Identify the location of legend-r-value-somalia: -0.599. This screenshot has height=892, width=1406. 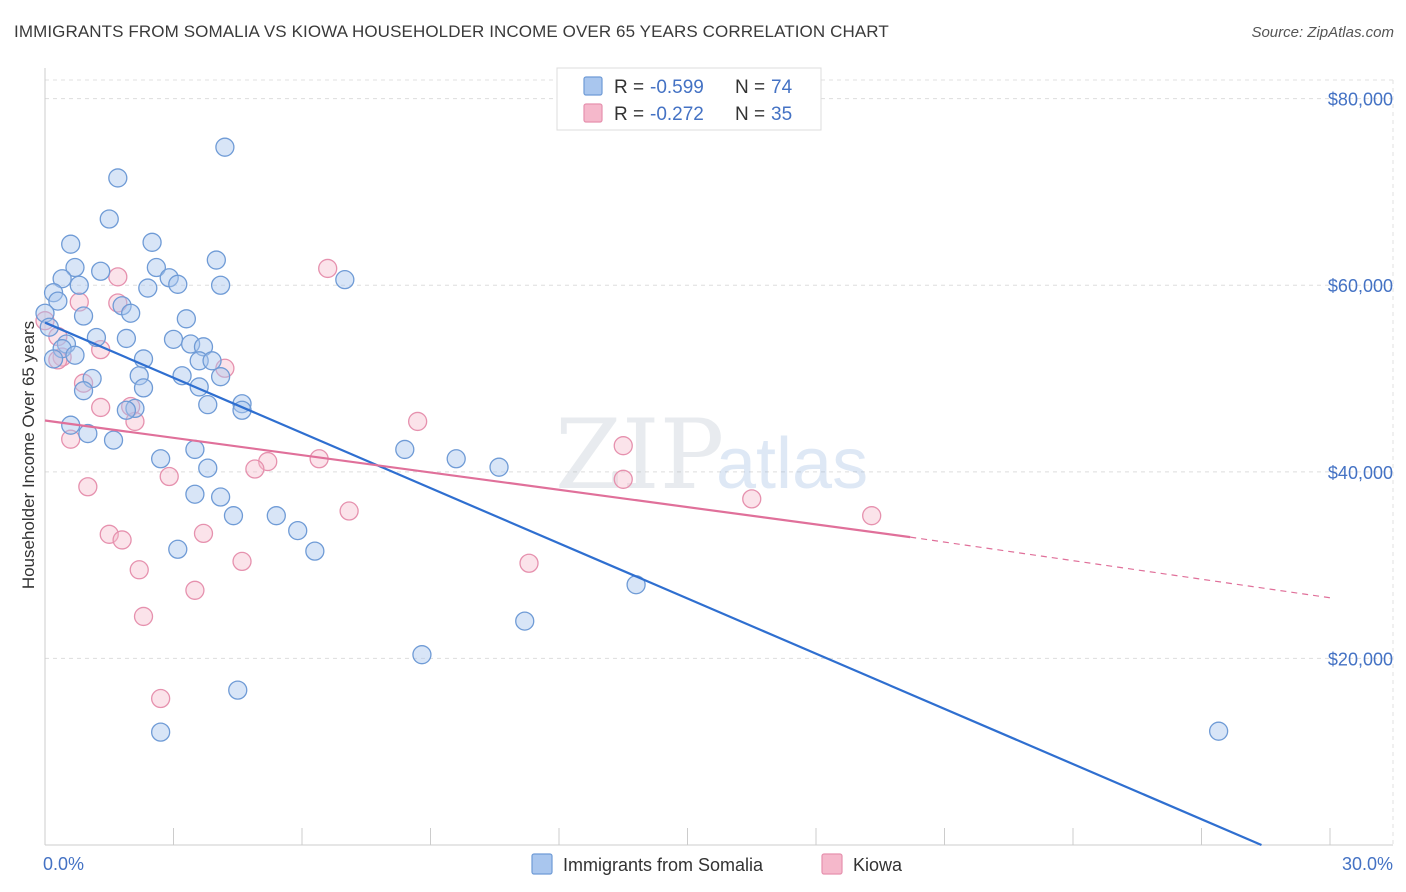
(677, 87).